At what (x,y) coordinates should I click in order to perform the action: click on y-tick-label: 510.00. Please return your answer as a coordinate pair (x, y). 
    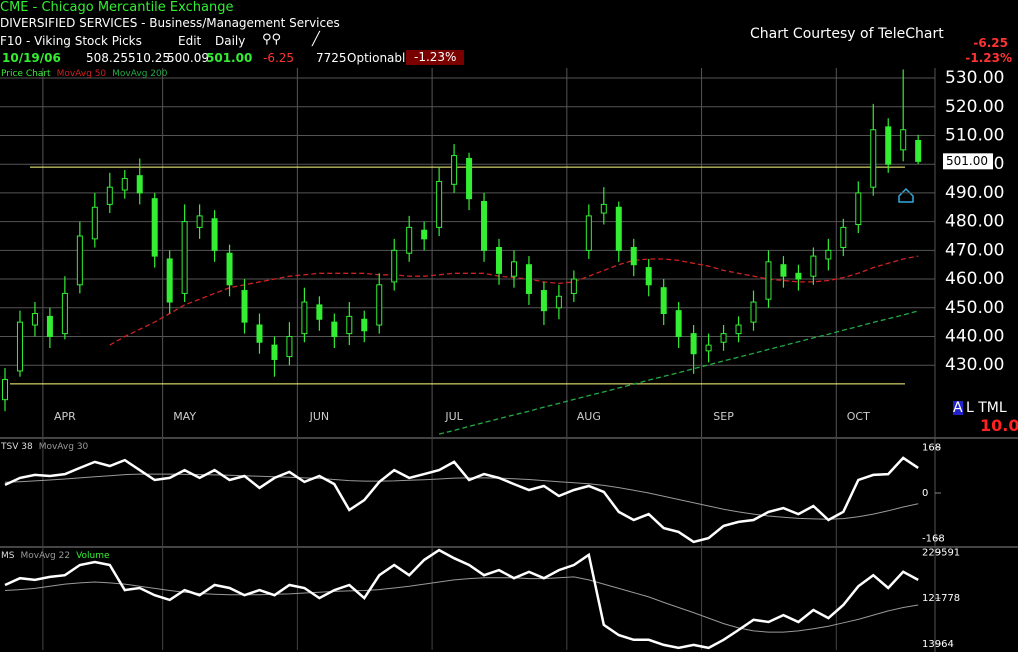
    Looking at the image, I should click on (974, 135).